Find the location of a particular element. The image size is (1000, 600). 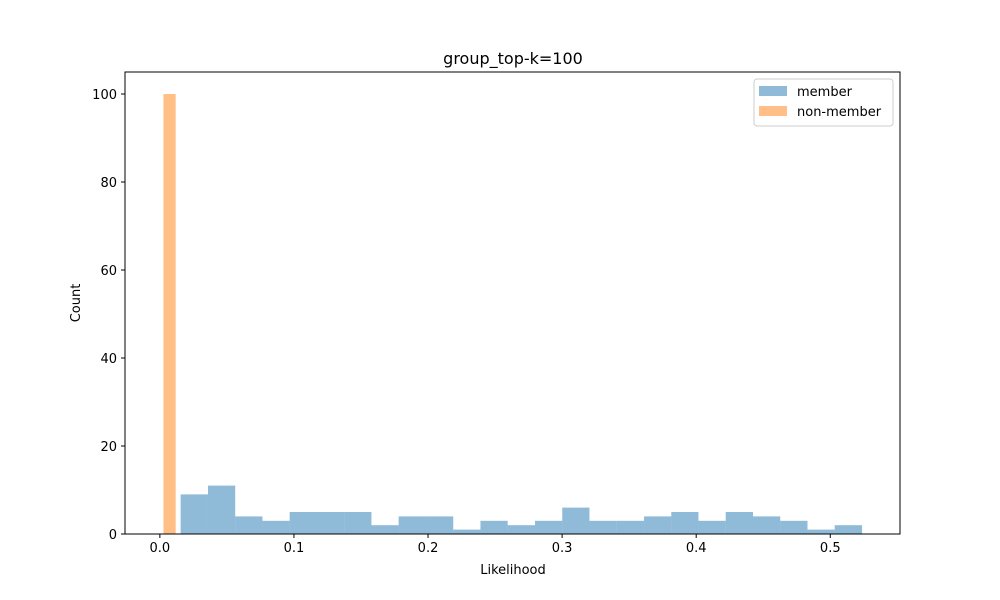

y-tick-label: 80 is located at coordinates (108, 183).